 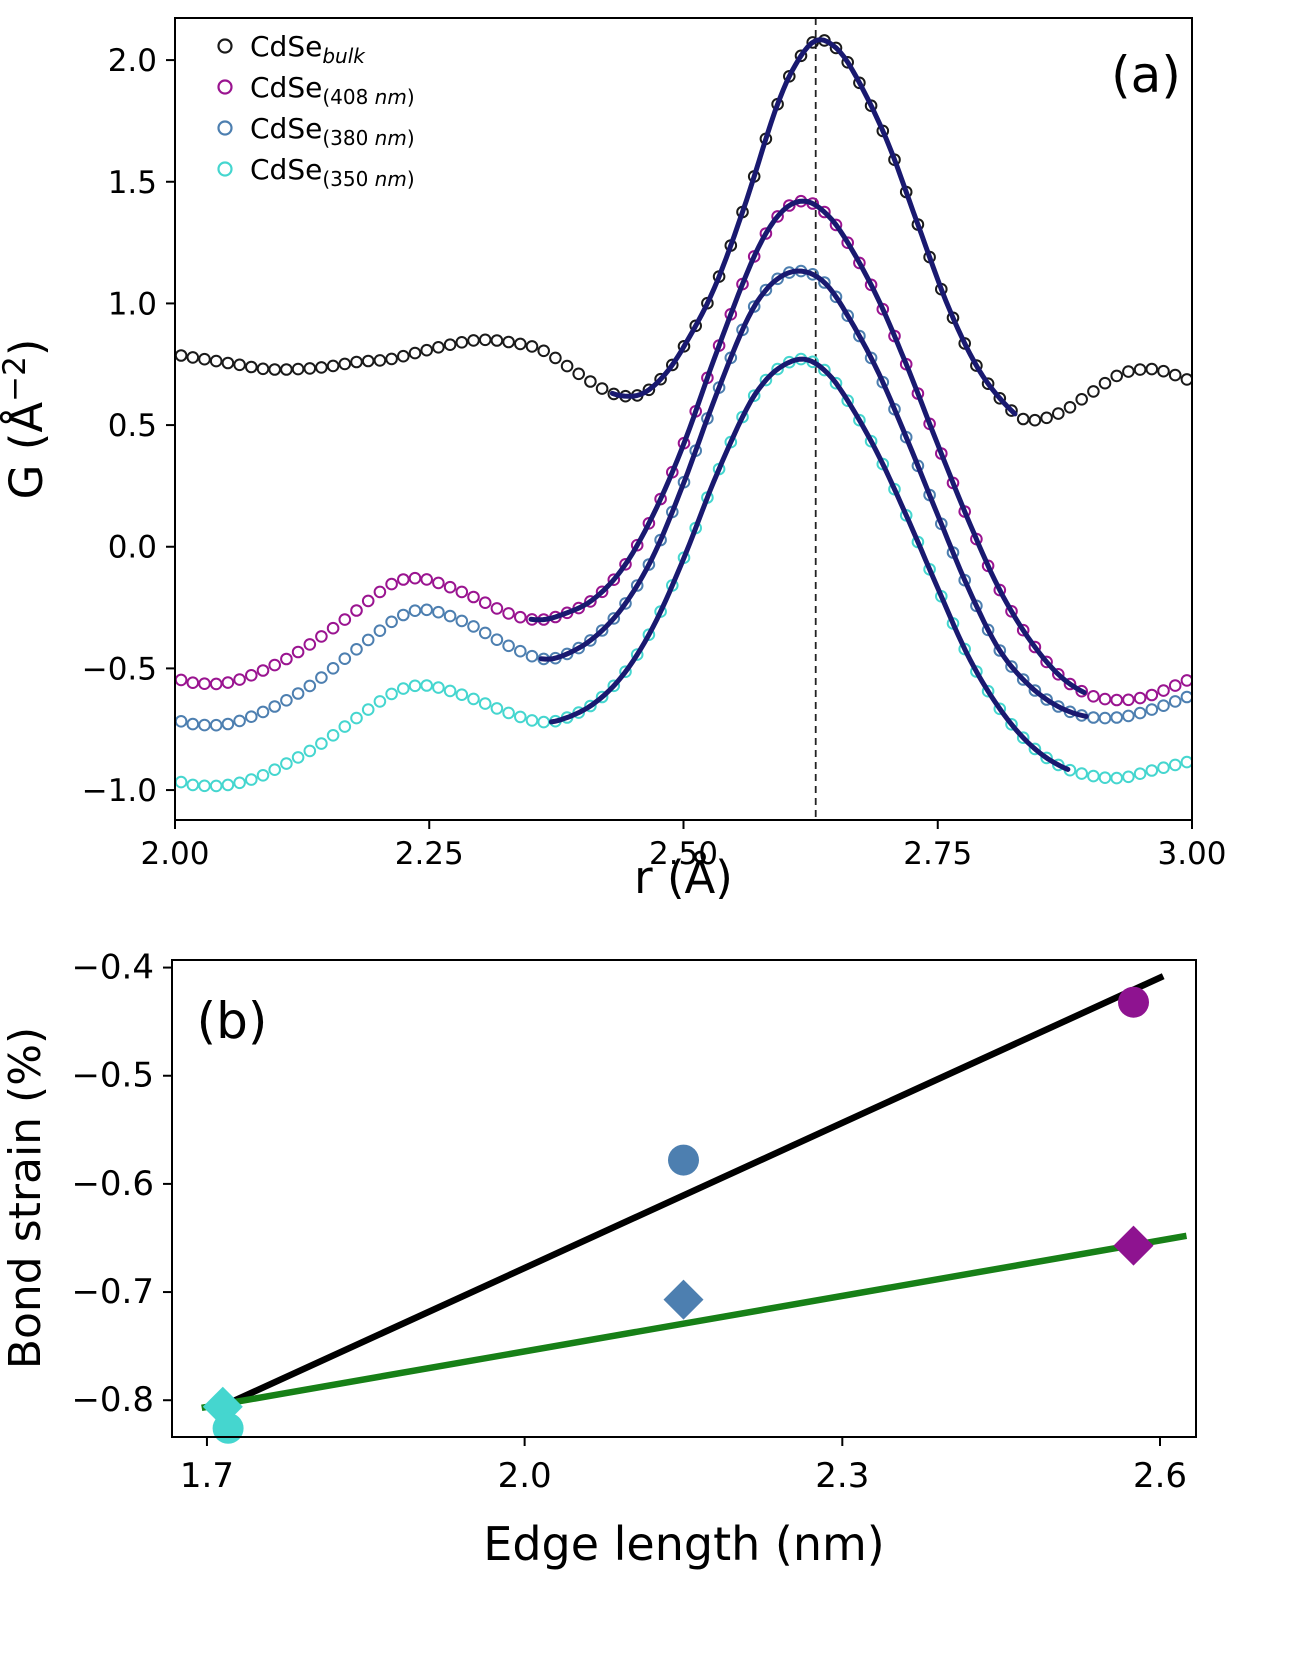 What do you see at coordinates (842, 1476) in the screenshot?
I see `x-tick-label: 2.3` at bounding box center [842, 1476].